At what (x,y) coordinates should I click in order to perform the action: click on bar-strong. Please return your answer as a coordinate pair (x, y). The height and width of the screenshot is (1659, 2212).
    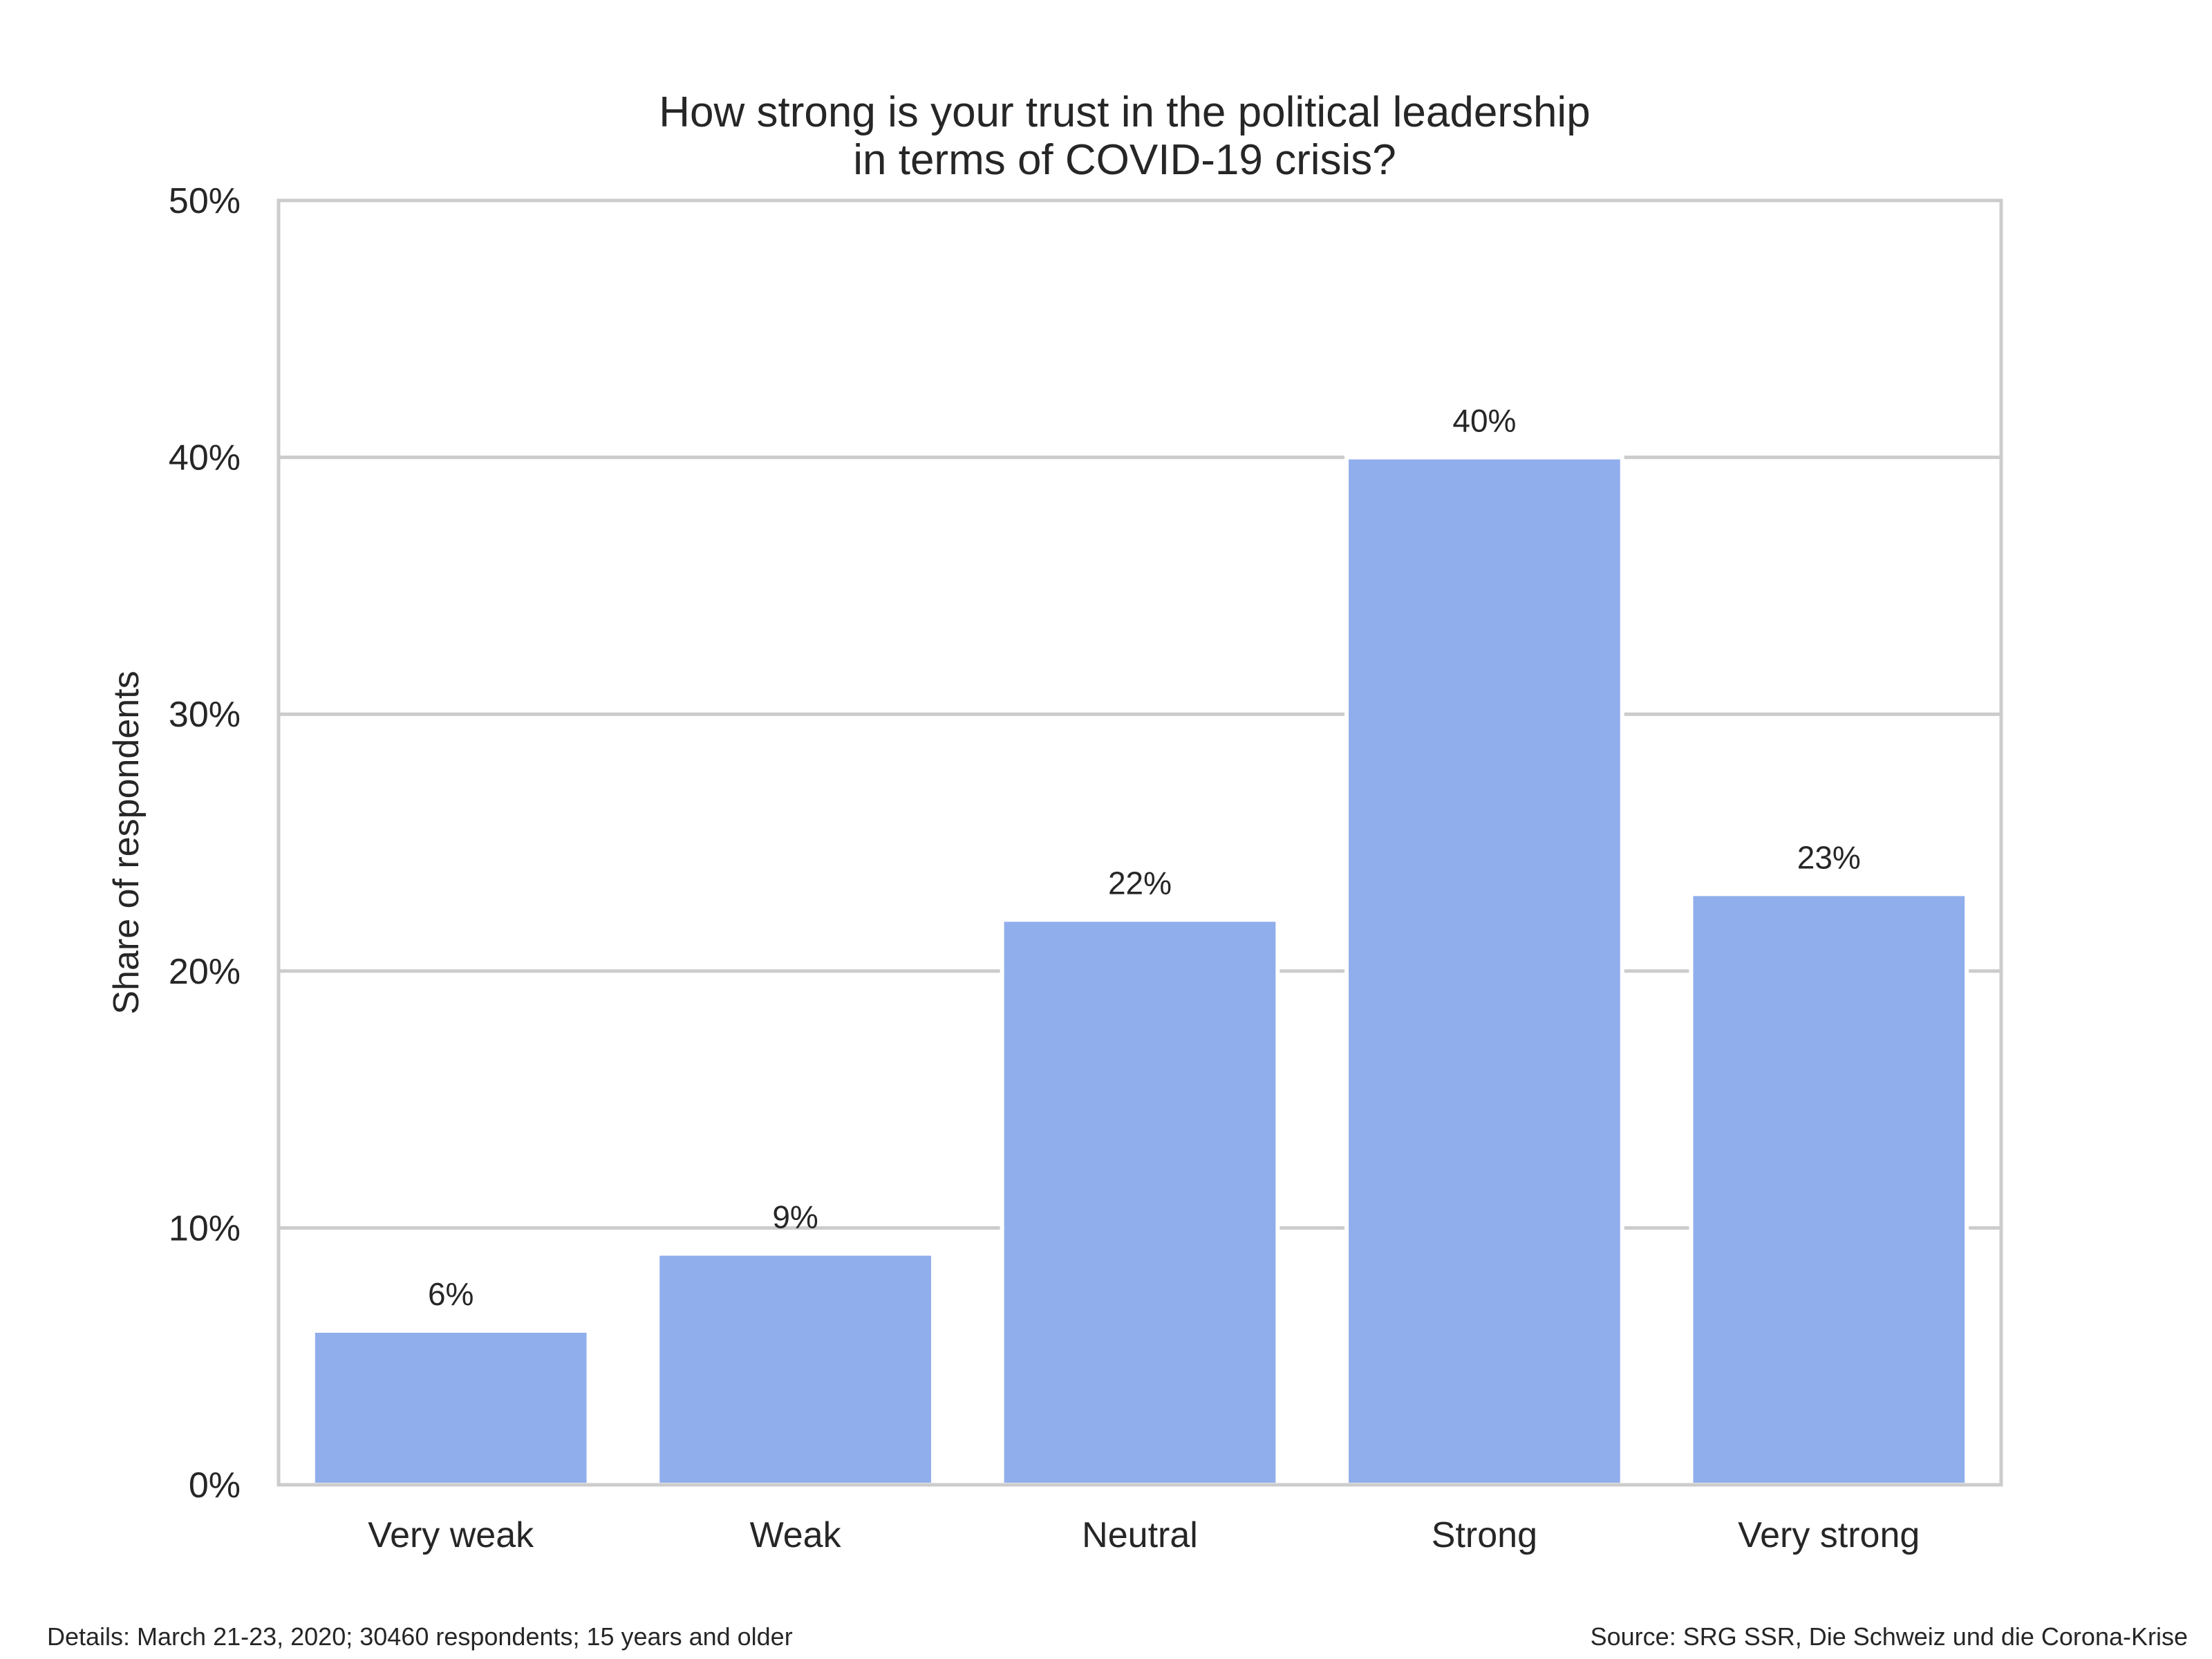
    Looking at the image, I should click on (1484, 971).